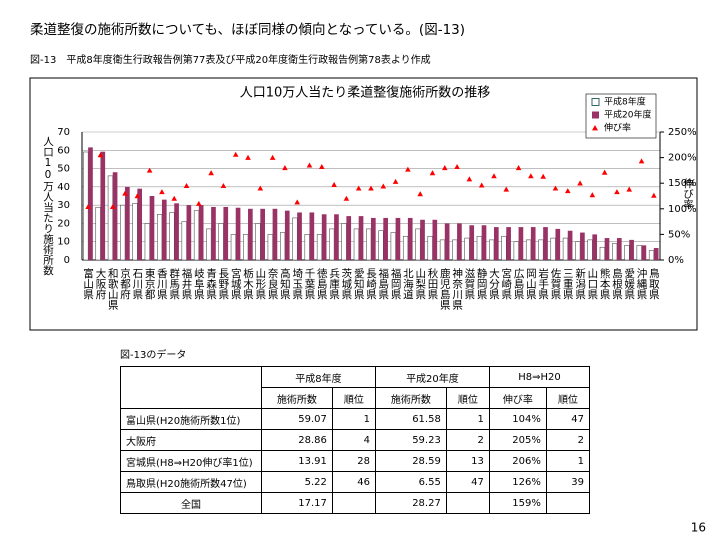 The image size is (720, 540). Describe the element at coordinates (297, 283) in the screenshot. I see `x-tick-label: 埼玉県` at that location.